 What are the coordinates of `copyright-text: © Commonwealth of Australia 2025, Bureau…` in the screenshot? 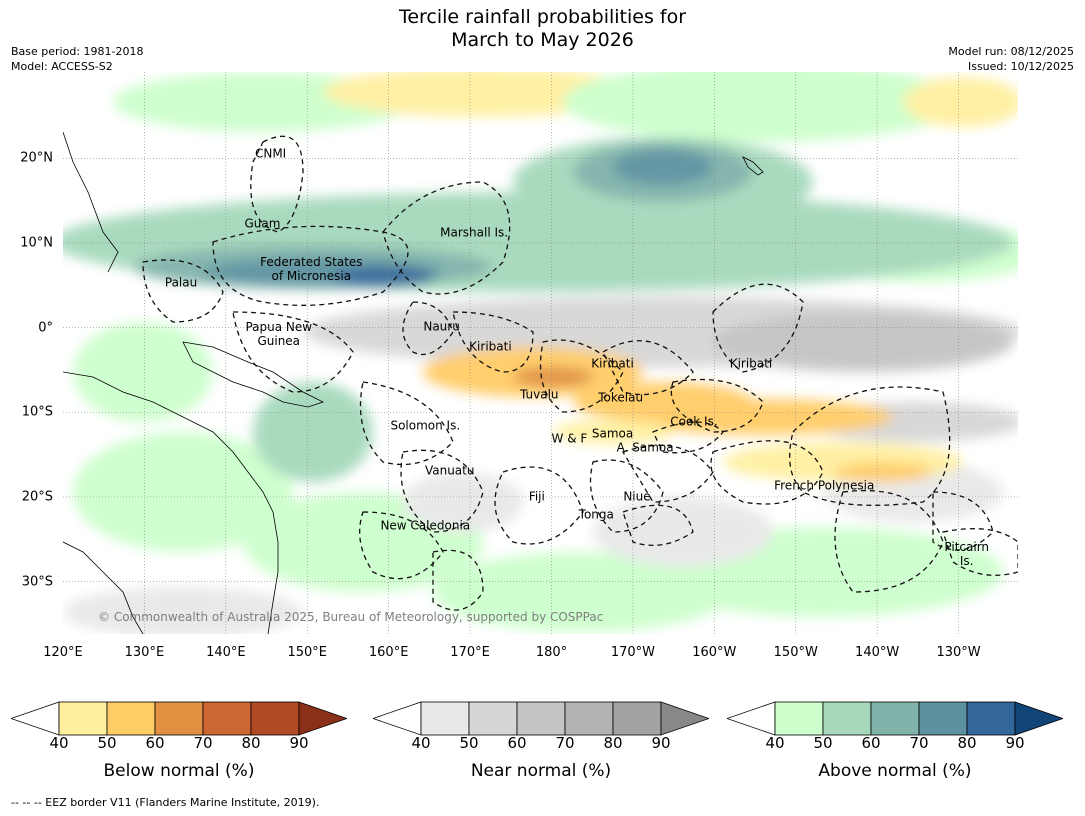 It's located at (351, 617).